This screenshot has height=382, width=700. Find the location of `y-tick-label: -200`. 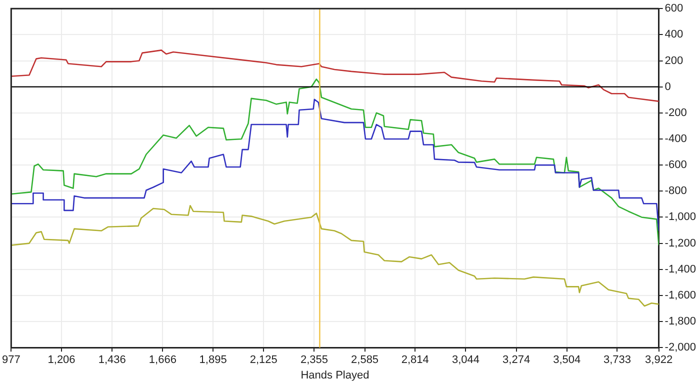

y-tick-label: -200 is located at coordinates (675, 112).